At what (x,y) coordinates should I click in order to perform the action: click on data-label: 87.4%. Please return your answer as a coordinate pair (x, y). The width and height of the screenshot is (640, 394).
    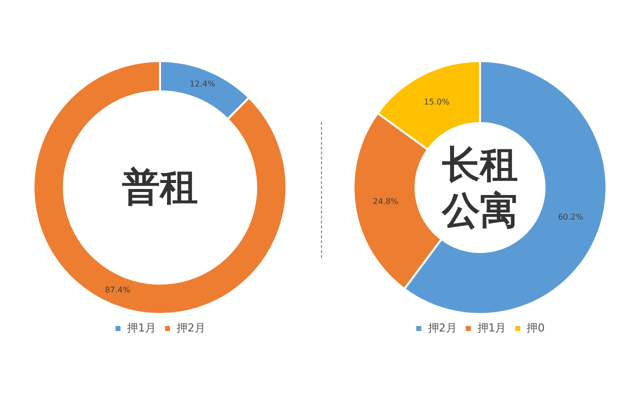
    Looking at the image, I should click on (117, 290).